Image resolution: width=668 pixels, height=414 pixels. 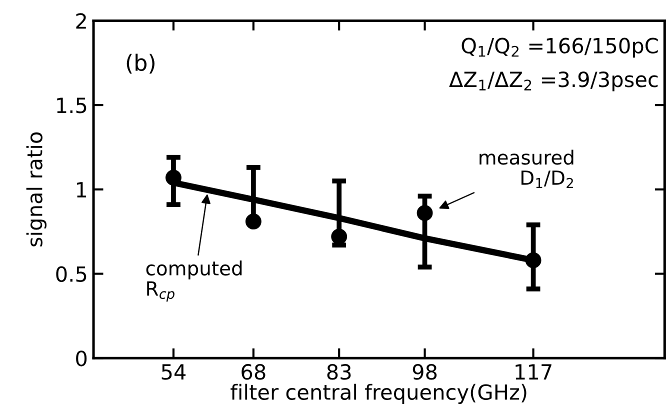 What do you see at coordinates (553, 82) in the screenshot?
I see `annotation: ΔZ$_{1}$/ΔZ$_{2}$ =3.9/3psec` at bounding box center [553, 82].